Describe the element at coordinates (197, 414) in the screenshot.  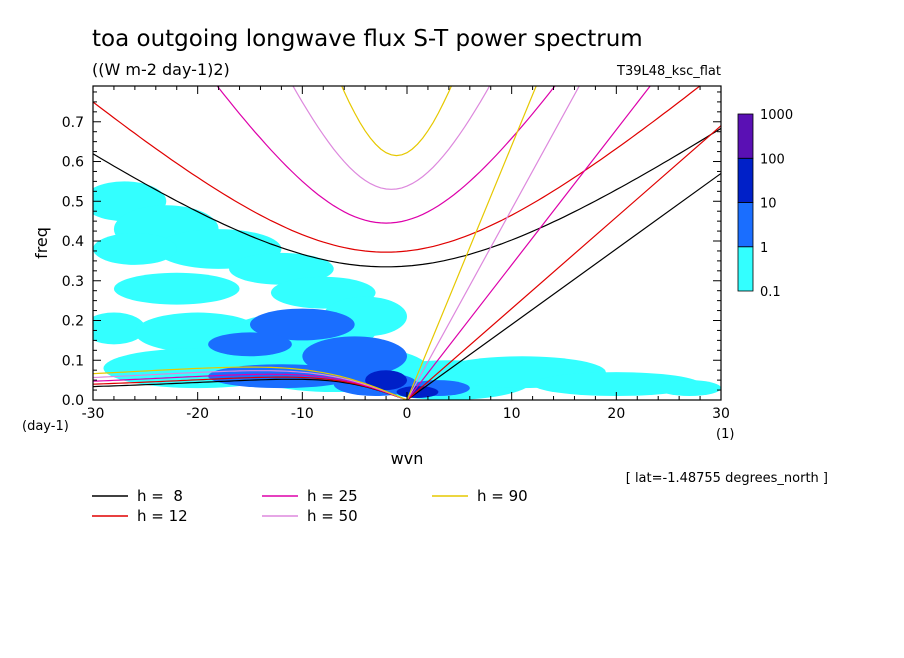
I see `x-tick-label-1: -20` at that location.